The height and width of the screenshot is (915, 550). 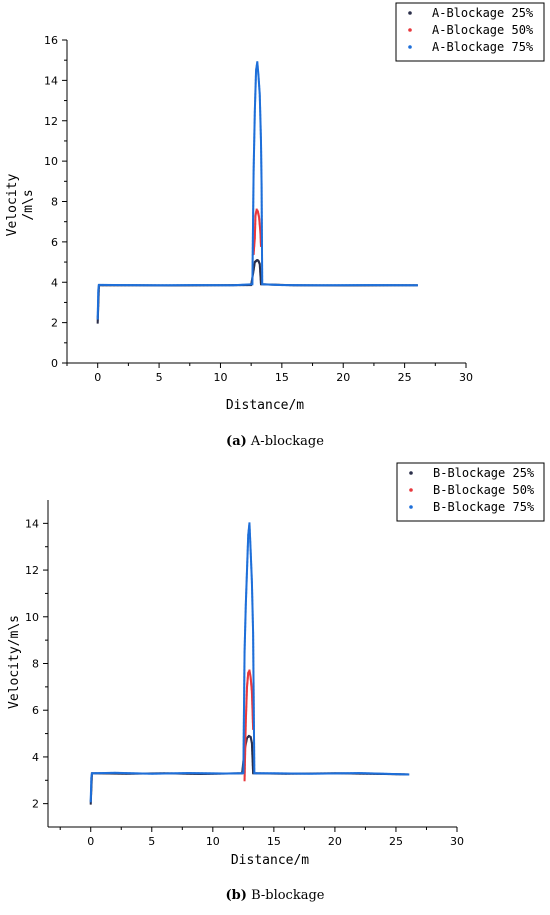 I want to click on chart-b-legend-label: B-Blockage 50%, so click(x=484, y=490).